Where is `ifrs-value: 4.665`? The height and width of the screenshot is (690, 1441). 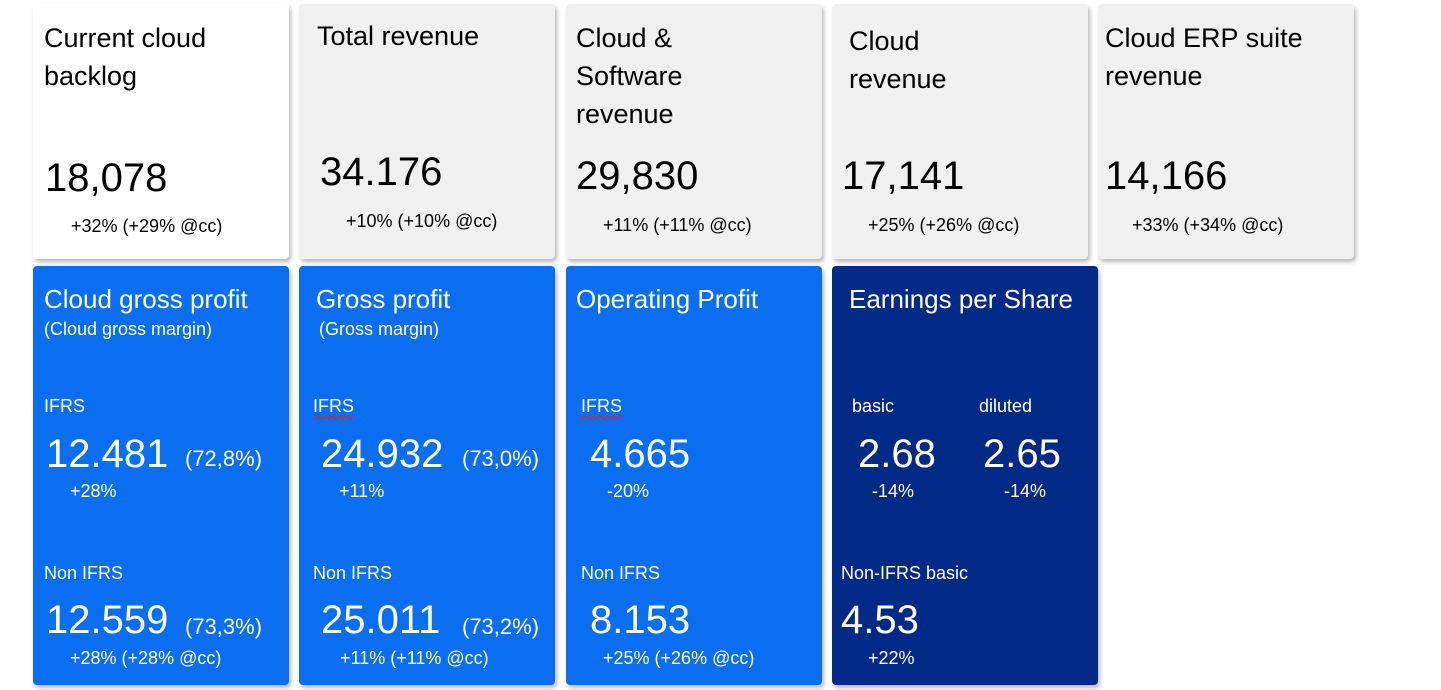
ifrs-value: 4.665 is located at coordinates (640, 454).